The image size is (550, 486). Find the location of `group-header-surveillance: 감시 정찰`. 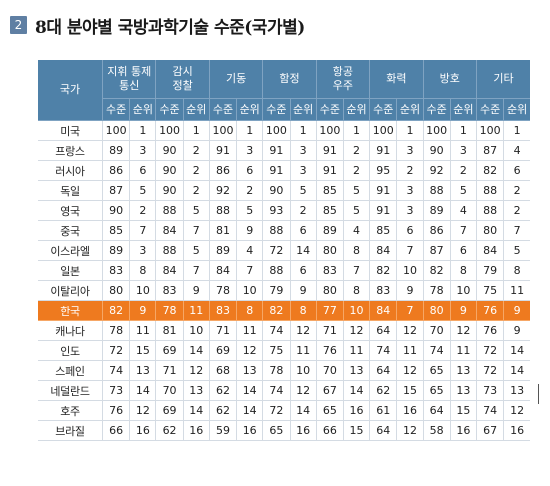

group-header-surveillance: 감시 정찰 is located at coordinates (182, 79).